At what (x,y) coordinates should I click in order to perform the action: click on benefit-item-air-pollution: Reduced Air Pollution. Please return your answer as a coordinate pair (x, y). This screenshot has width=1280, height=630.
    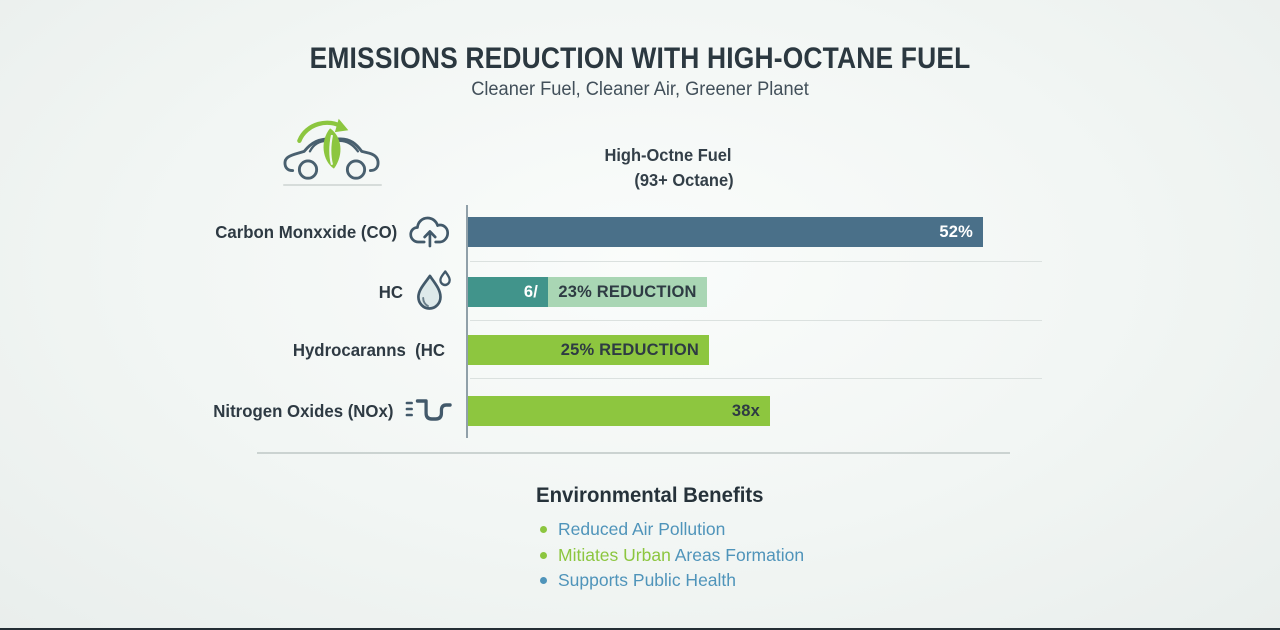
    Looking at the image, I should click on (672, 530).